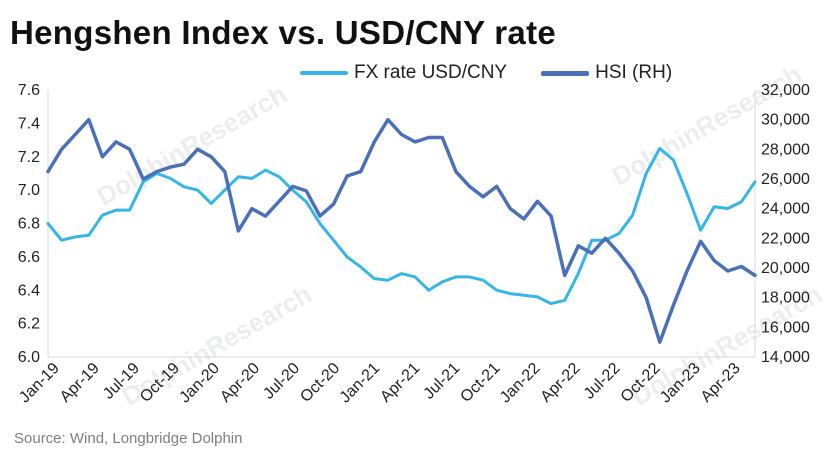 This screenshot has width=836, height=450. I want to click on legend-item-hsi: HSI (RH), so click(606, 73).